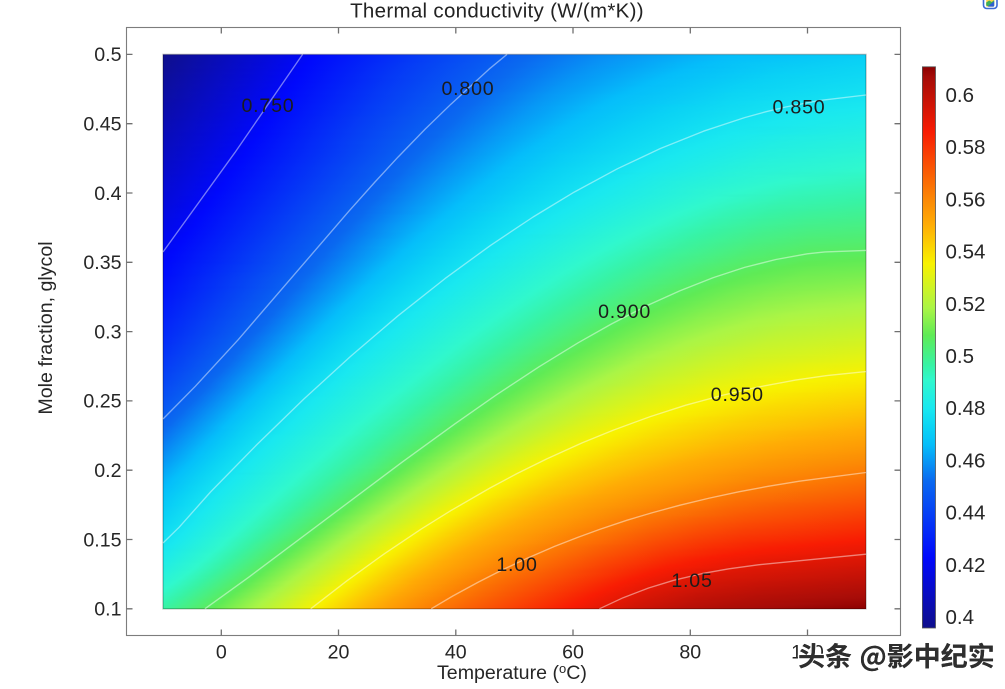 The image size is (1005, 689). I want to click on svg-text: 0.3, so click(107, 332).